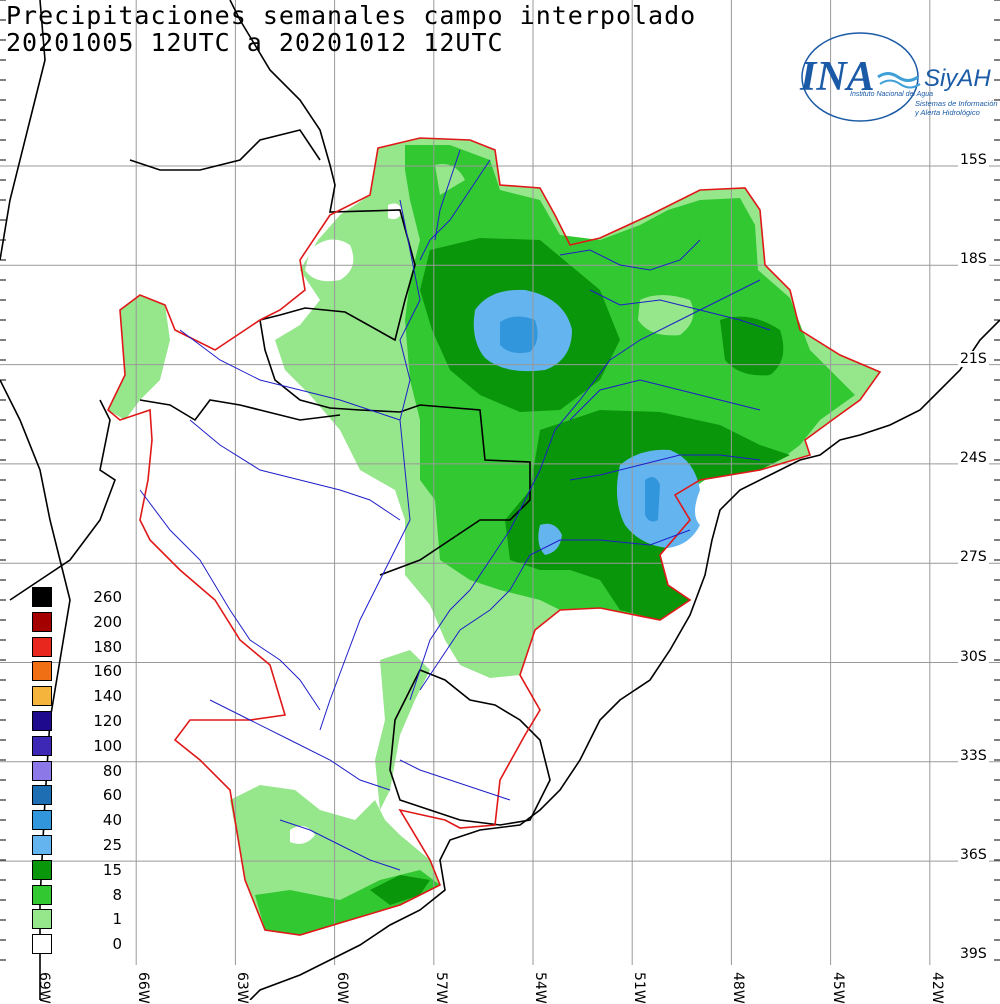  Describe the element at coordinates (519, 335) in the screenshot. I see `rain-40mm-north` at that location.